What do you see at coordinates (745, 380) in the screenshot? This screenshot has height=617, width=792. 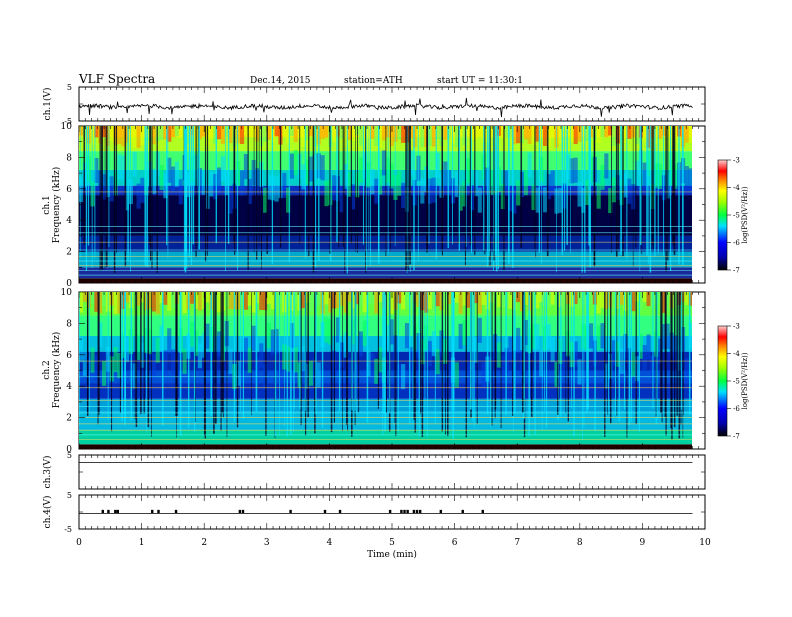 I see `ch2-colorbar-label: log(PSD(V²/Hz))` at bounding box center [745, 380].